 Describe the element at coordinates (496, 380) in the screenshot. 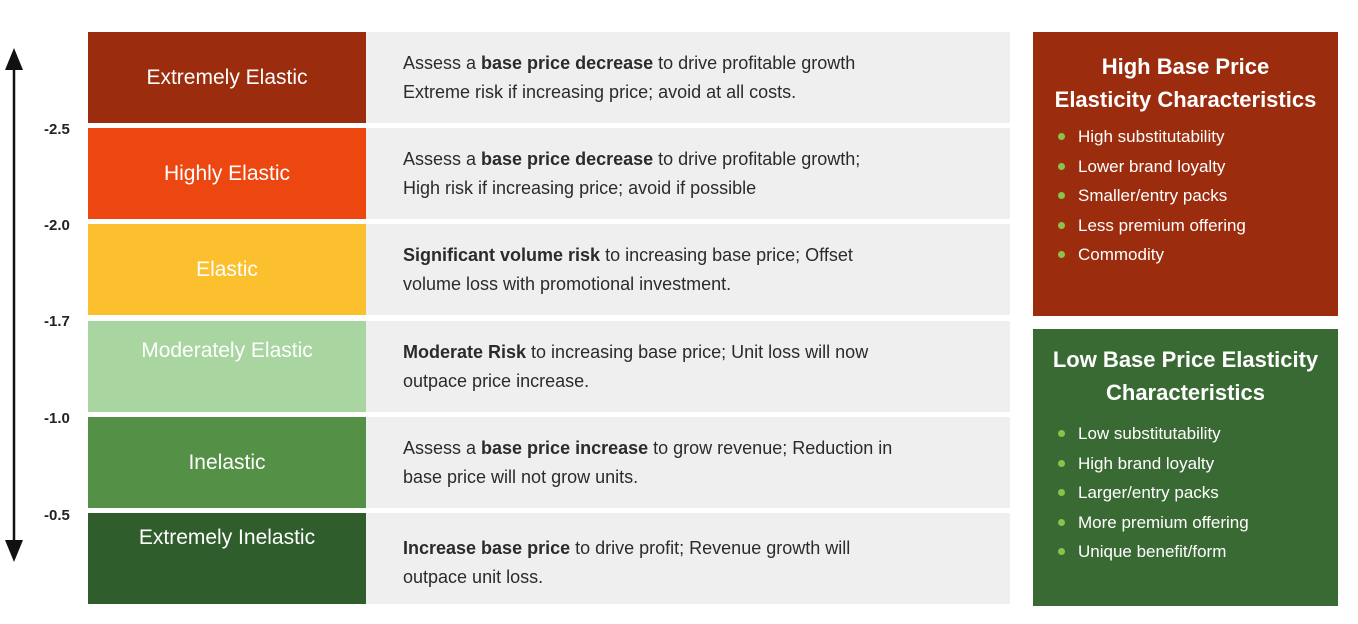

I see `description-text: outpace price increase.` at that location.